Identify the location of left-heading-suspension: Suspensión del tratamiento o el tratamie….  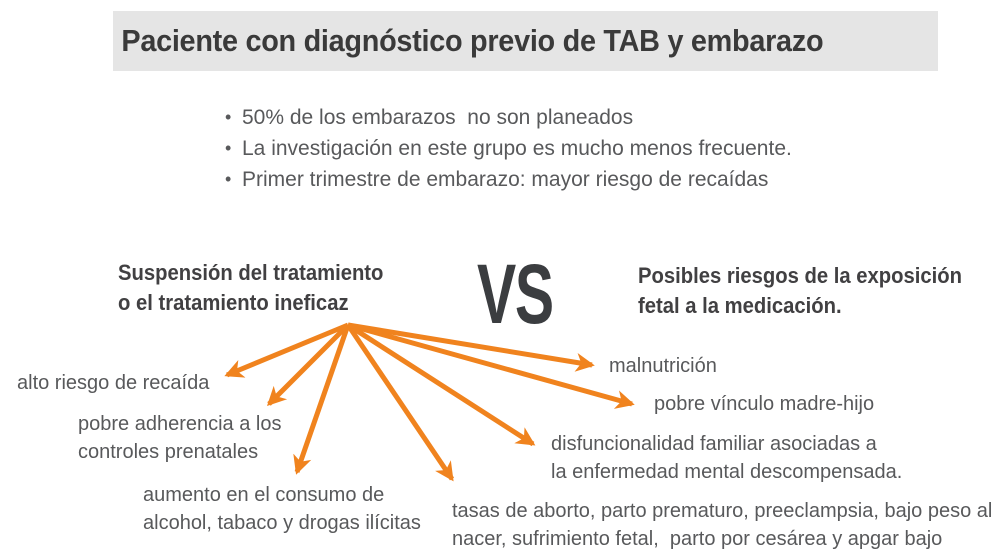
(251, 287).